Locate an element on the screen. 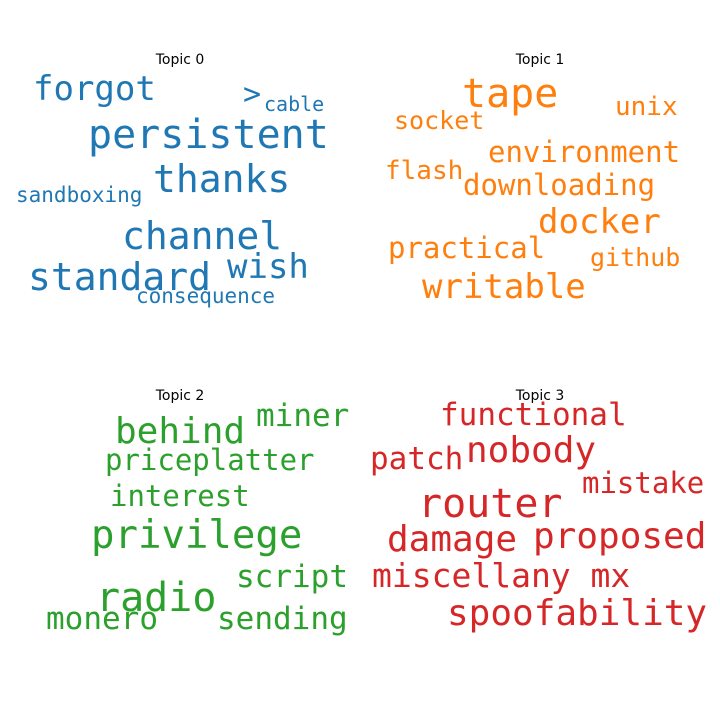  word: environment is located at coordinates (584, 152).